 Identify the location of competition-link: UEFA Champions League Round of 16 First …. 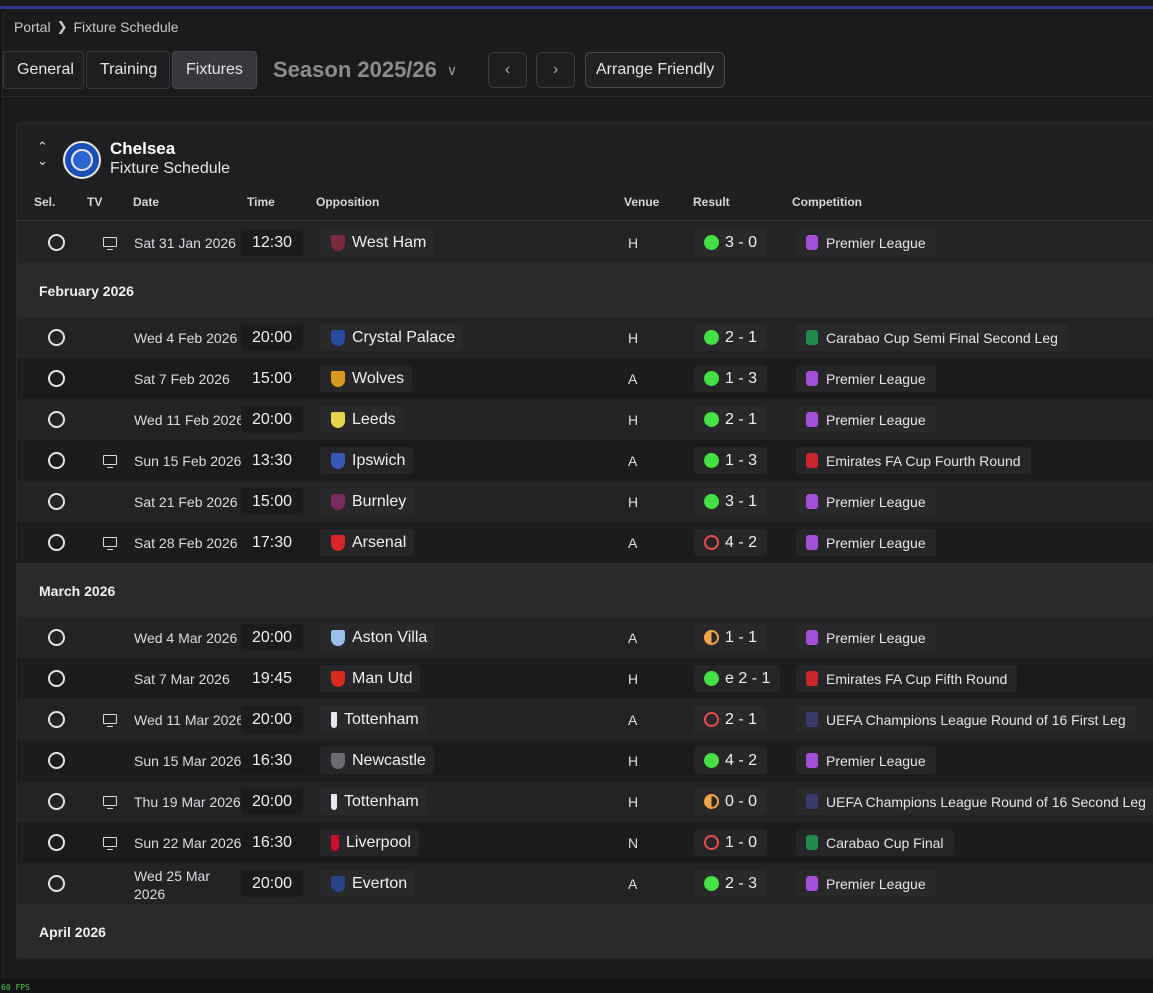
(966, 719).